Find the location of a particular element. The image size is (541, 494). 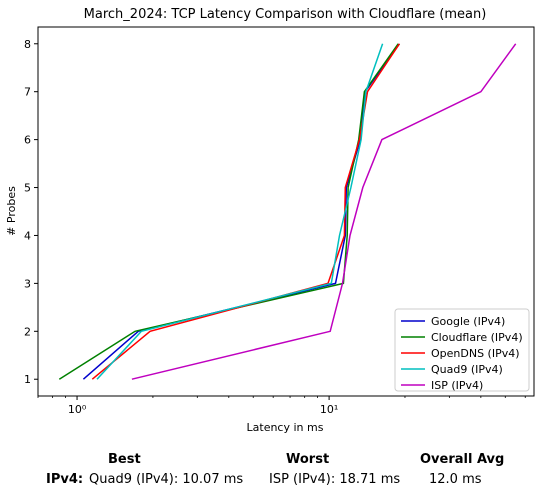

legend-box is located at coordinates (462, 350).